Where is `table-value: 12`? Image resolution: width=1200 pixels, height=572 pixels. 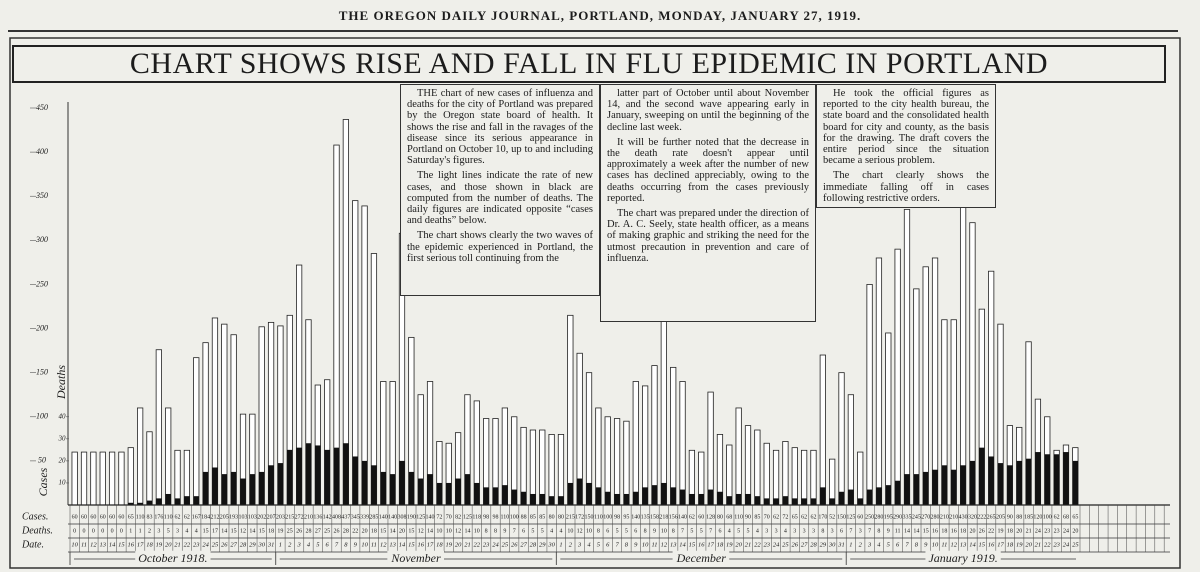
table-value: 12 is located at coordinates (458, 531).